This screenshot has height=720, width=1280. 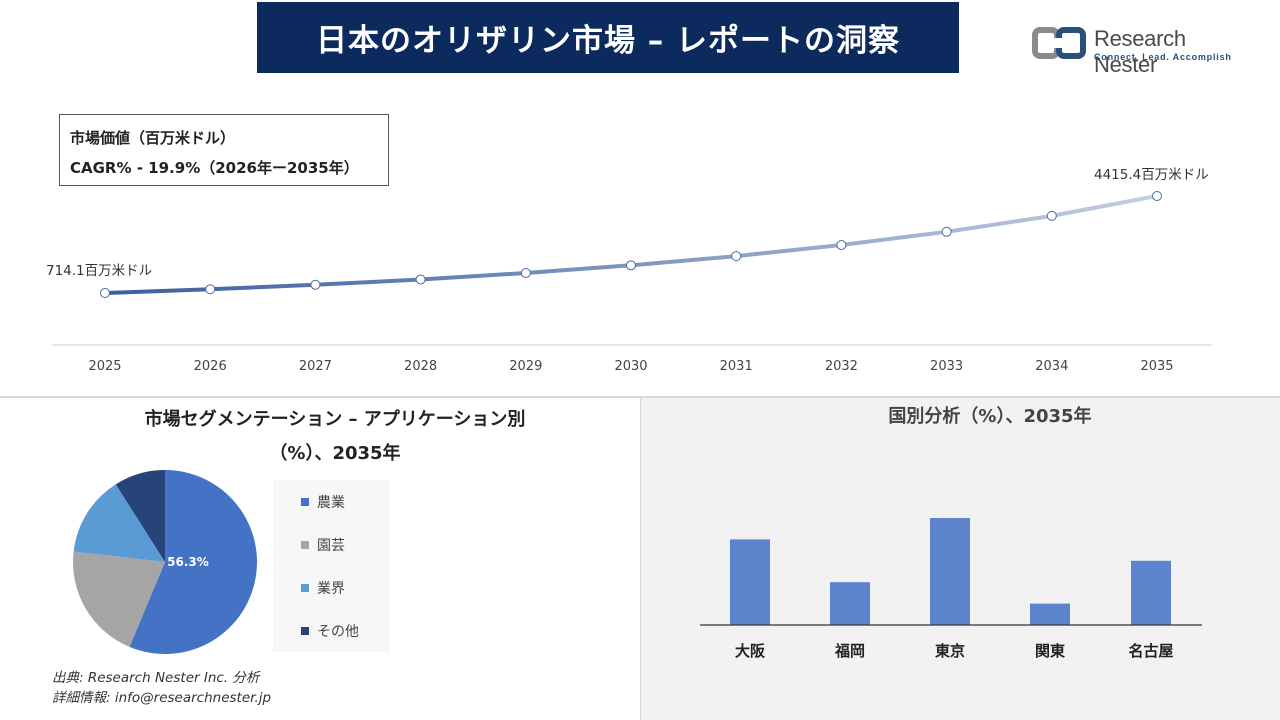 I want to click on section-divider, so click(x=640, y=397).